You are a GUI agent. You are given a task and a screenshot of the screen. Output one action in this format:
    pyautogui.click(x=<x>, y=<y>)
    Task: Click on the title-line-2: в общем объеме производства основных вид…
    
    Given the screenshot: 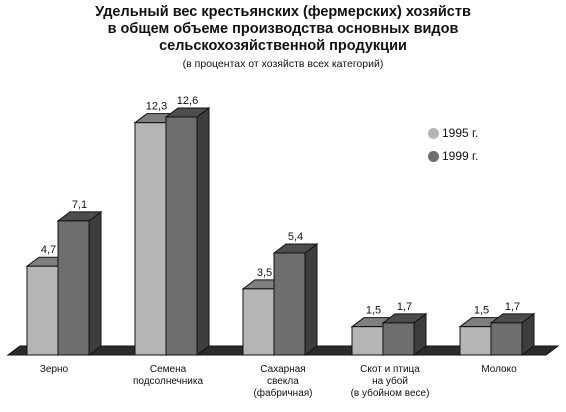 What is the action you would take?
    pyautogui.click(x=283, y=29)
    